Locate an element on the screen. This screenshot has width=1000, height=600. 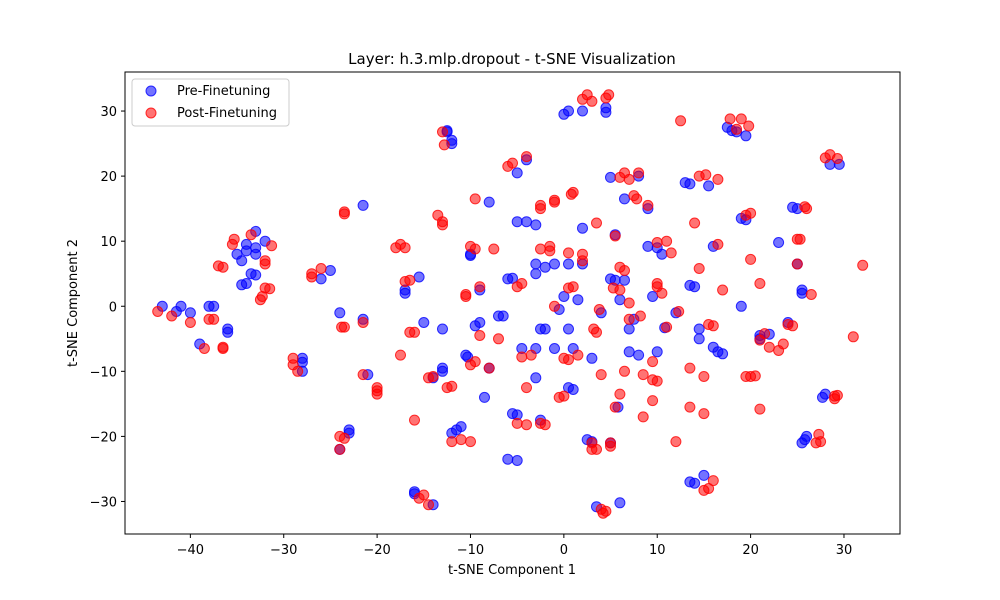
legend-marker-post-finetuning is located at coordinates (151, 113).